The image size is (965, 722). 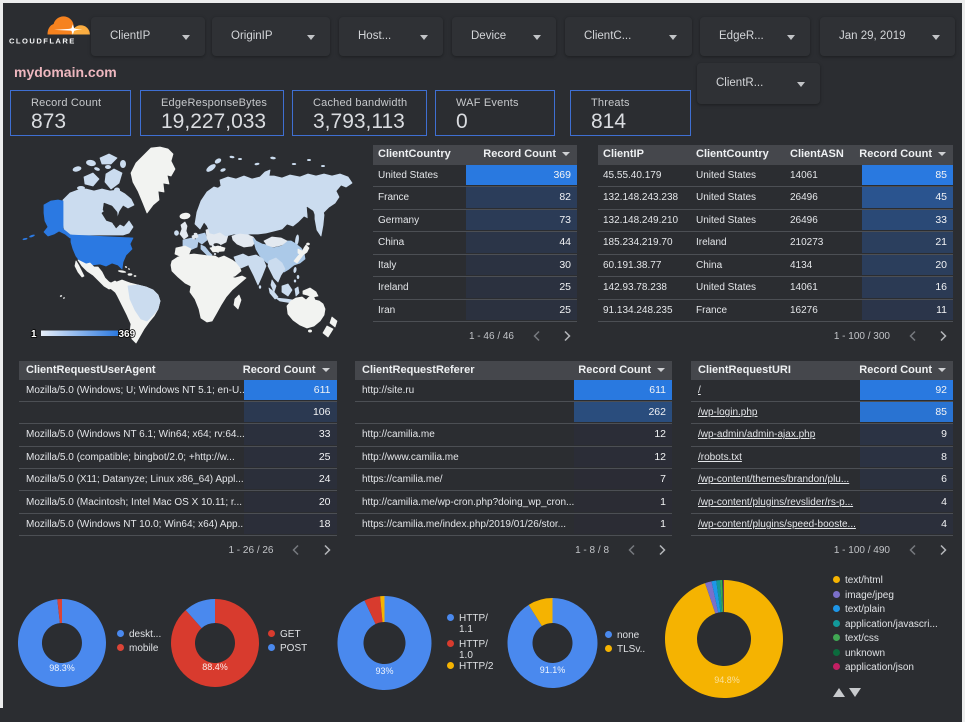 What do you see at coordinates (42, 41) in the screenshot?
I see `svg-text: CLOUDFLARE` at bounding box center [42, 41].